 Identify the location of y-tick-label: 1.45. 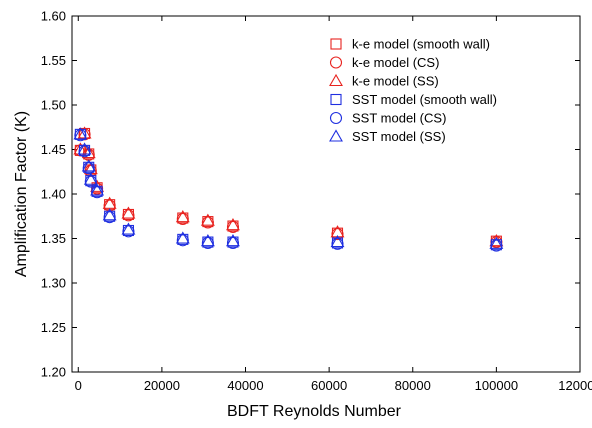
(53, 149).